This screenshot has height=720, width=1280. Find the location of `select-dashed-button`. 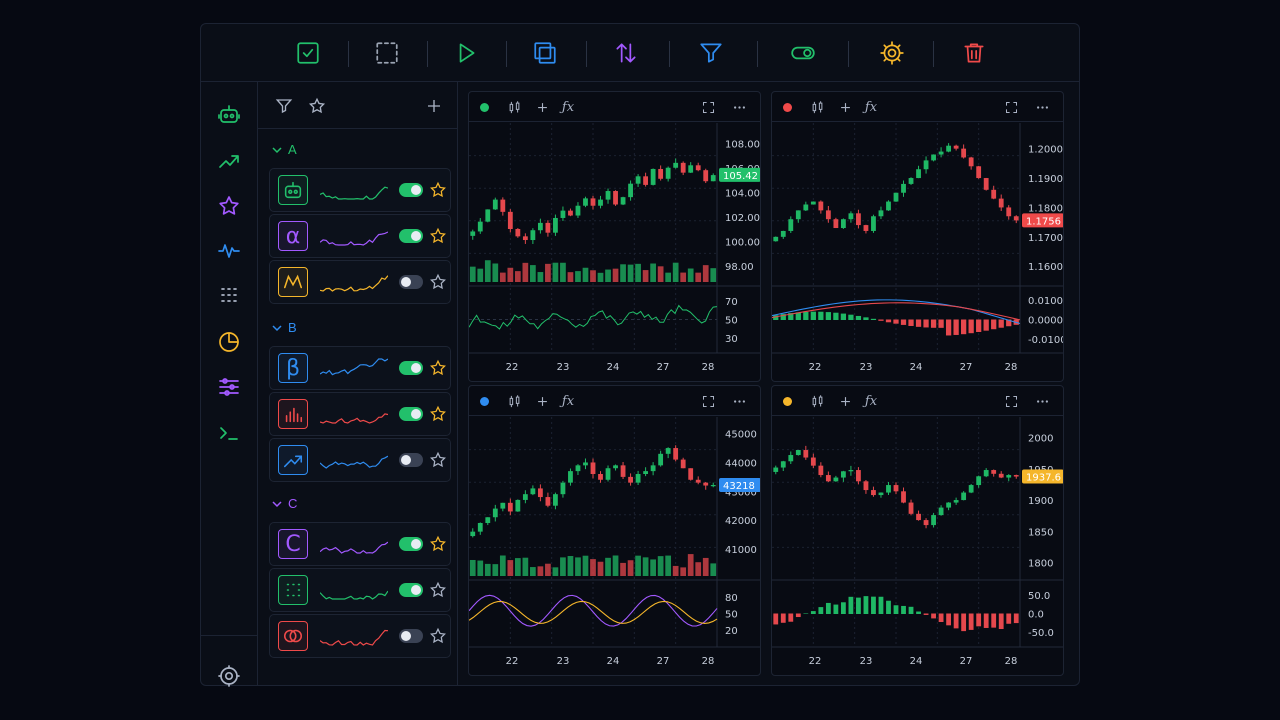

select-dashed-button is located at coordinates (387, 53).